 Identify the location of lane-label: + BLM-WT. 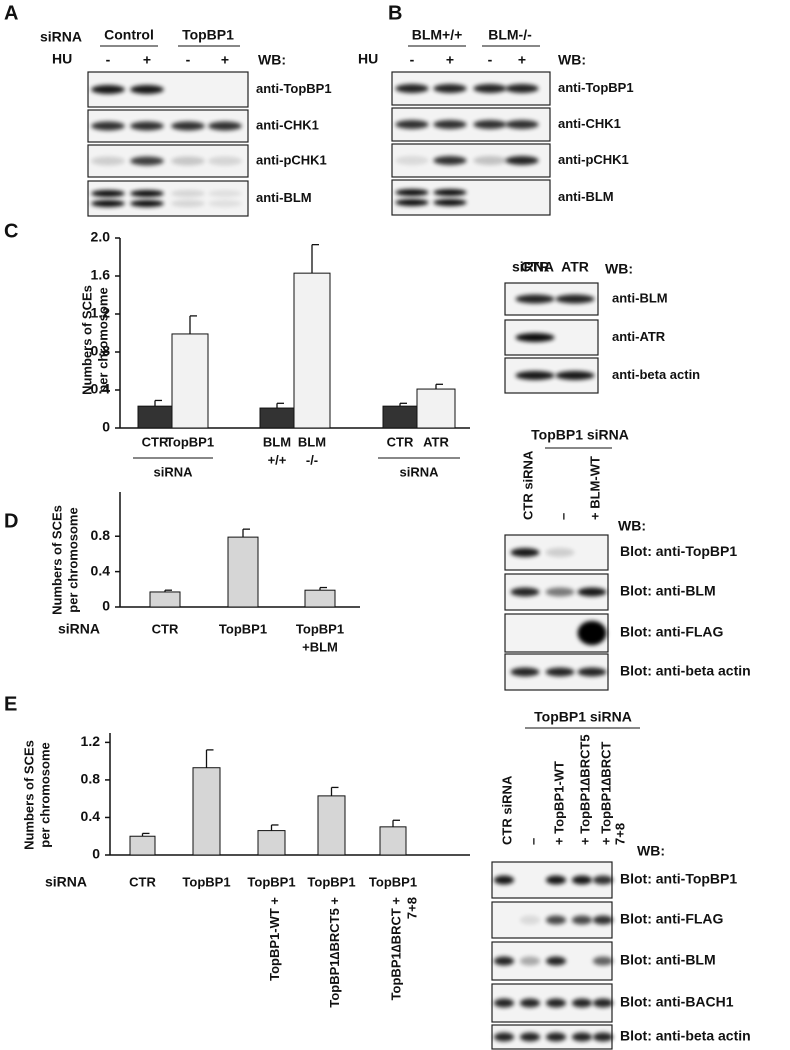
(594, 488).